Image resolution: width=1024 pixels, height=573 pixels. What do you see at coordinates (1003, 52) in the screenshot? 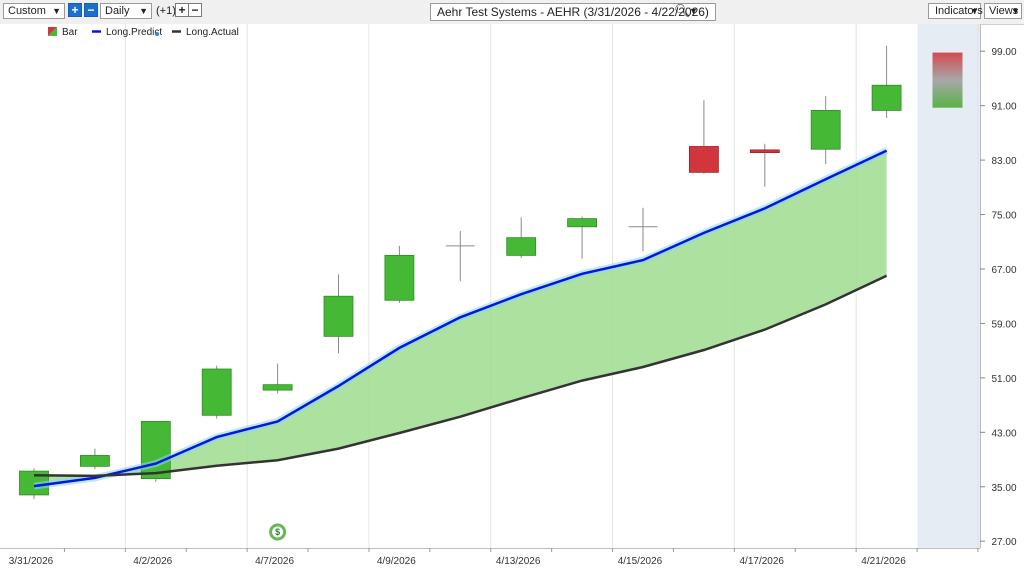
I see `y-tick-label: 99.00` at bounding box center [1003, 52].